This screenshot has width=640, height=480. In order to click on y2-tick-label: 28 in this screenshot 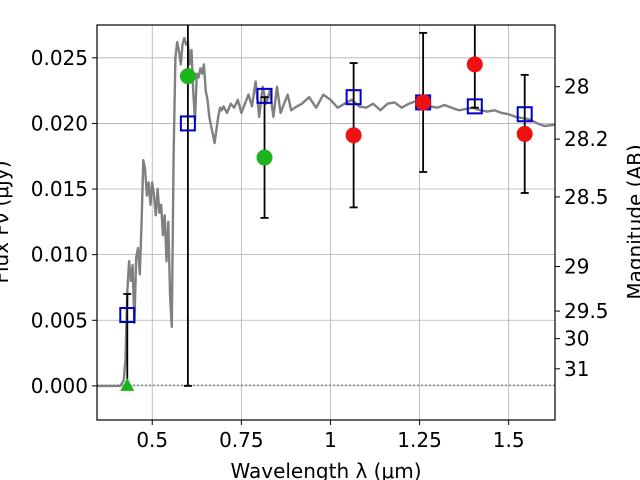, I will do `click(576, 87)`.